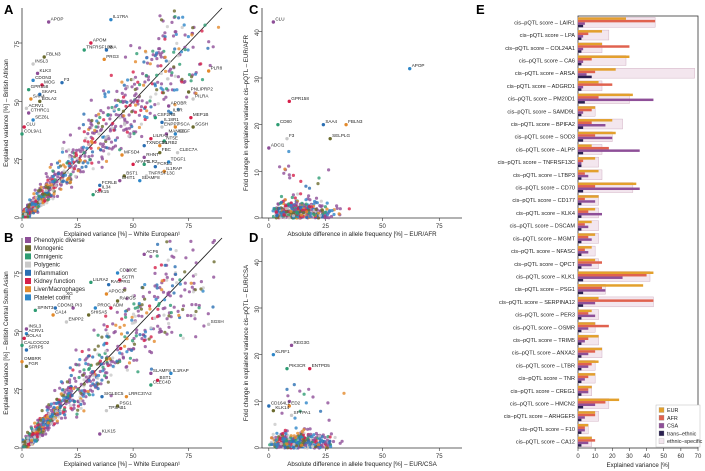  Describe the element at coordinates (543, 201) in the screenshot. I see `category-label: cis–pQTL score – CD177` at that location.